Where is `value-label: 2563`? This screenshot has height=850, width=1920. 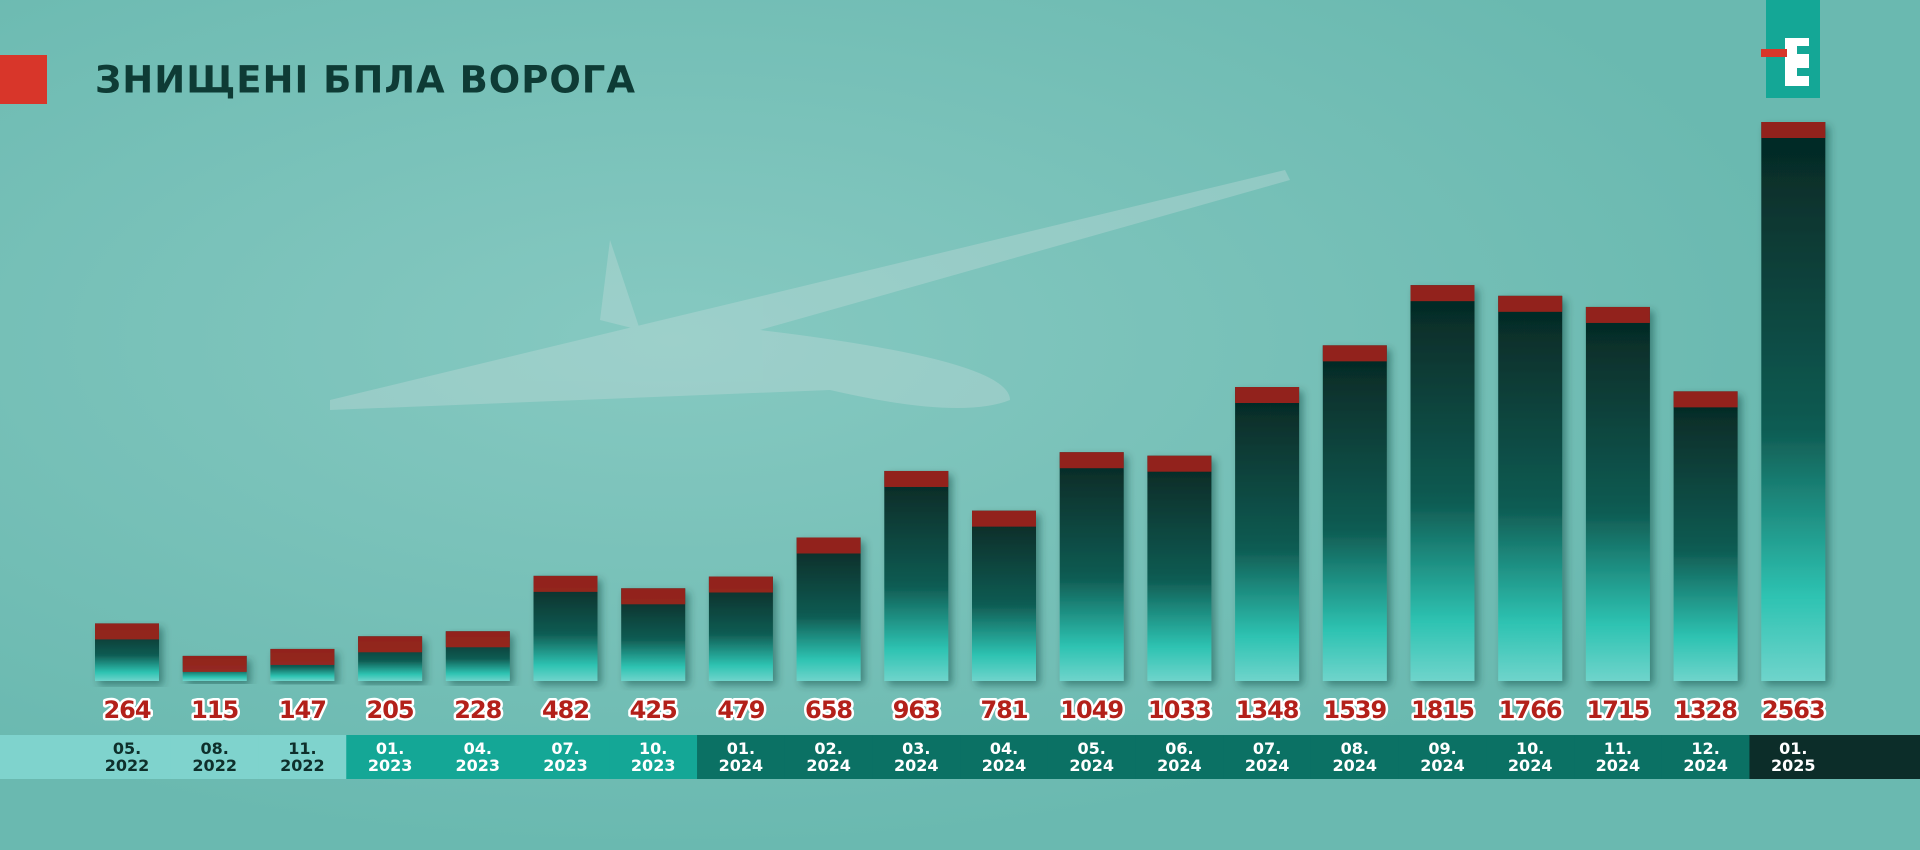 value-label: 2563 is located at coordinates (1793, 710).